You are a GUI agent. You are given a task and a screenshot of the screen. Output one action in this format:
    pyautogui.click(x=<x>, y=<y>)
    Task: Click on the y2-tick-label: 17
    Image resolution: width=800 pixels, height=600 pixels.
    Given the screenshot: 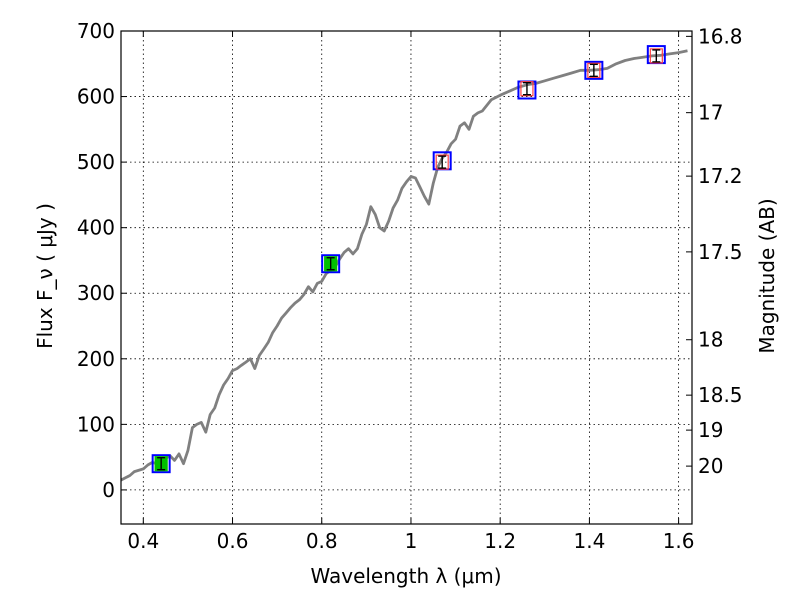 What is the action you would take?
    pyautogui.click(x=710, y=113)
    